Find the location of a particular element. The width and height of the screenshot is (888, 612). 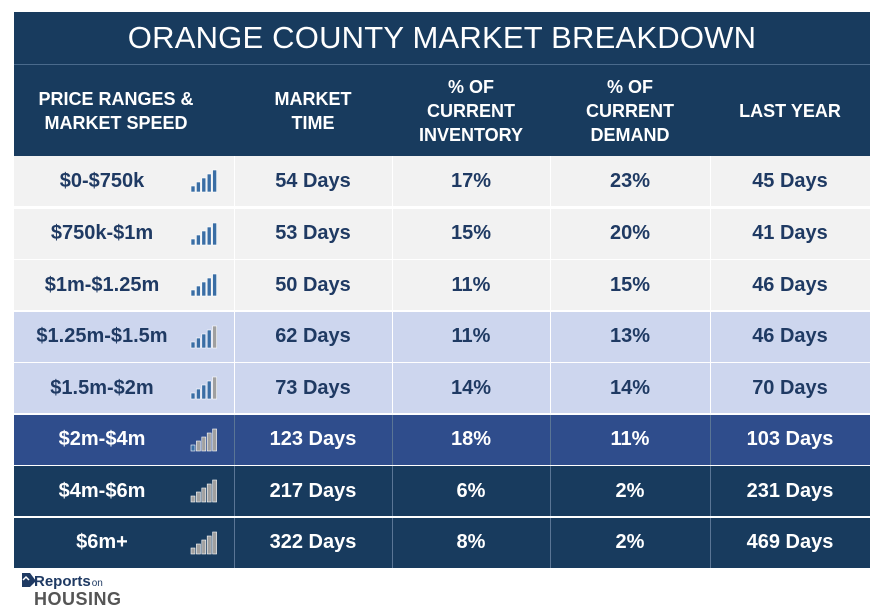

inventory-cell: 8% is located at coordinates (471, 542).